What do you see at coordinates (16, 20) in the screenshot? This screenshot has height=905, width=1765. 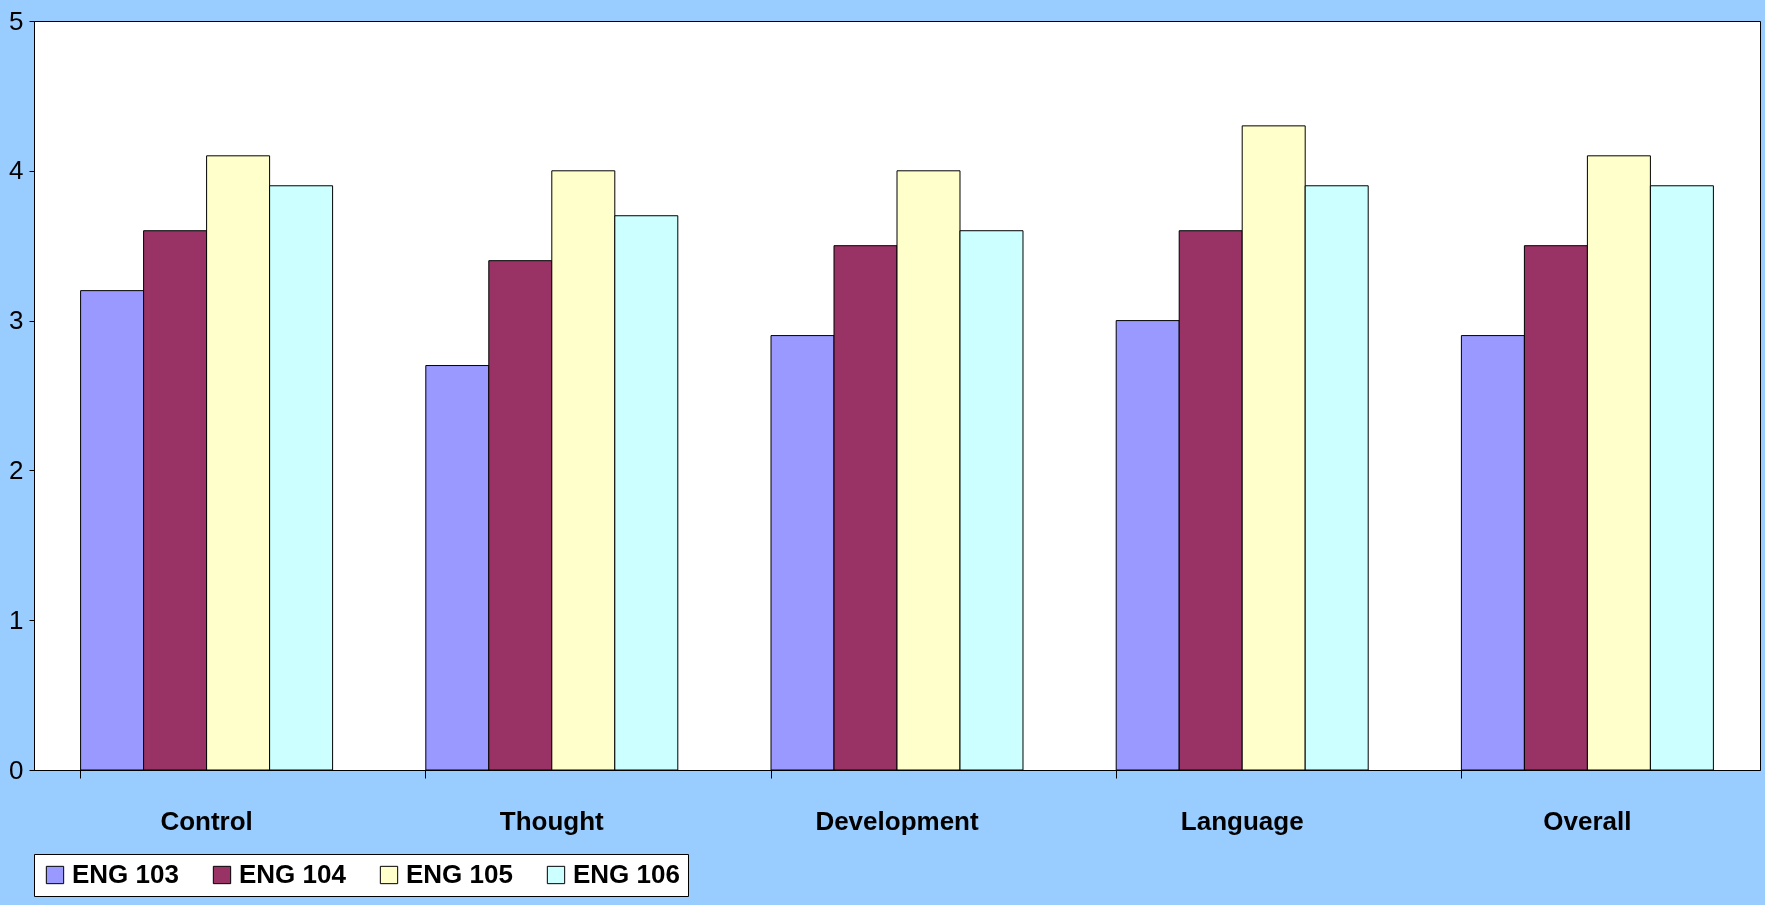 I see `y-tick-label: 5` at bounding box center [16, 20].